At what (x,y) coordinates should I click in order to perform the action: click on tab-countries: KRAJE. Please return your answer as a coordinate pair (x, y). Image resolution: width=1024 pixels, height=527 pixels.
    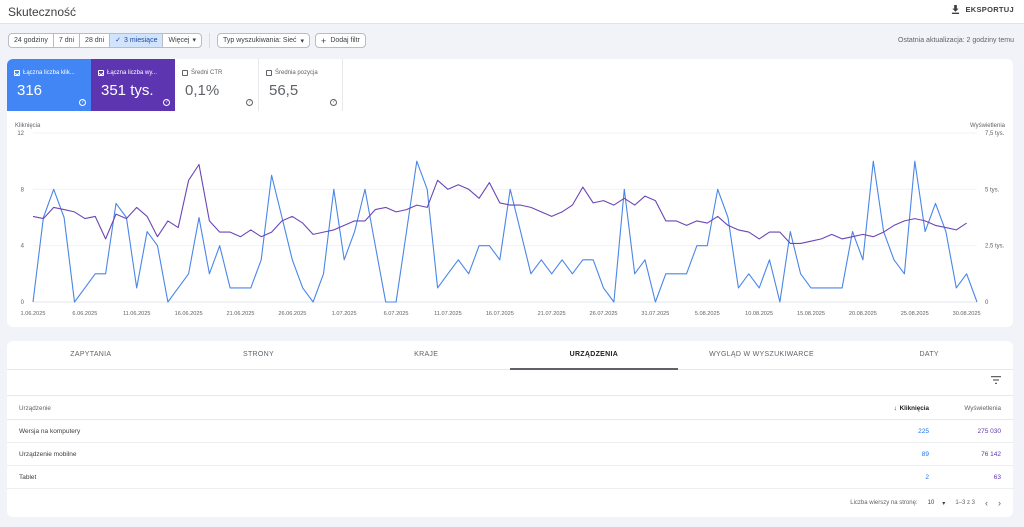
    Looking at the image, I should click on (426, 354).